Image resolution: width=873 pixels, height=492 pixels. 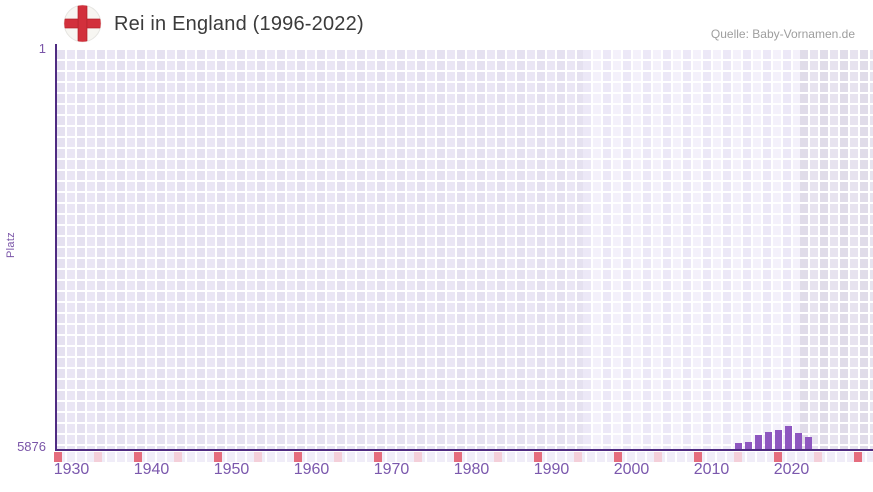 What do you see at coordinates (56, 247) in the screenshot?
I see `y-axis-line` at bounding box center [56, 247].